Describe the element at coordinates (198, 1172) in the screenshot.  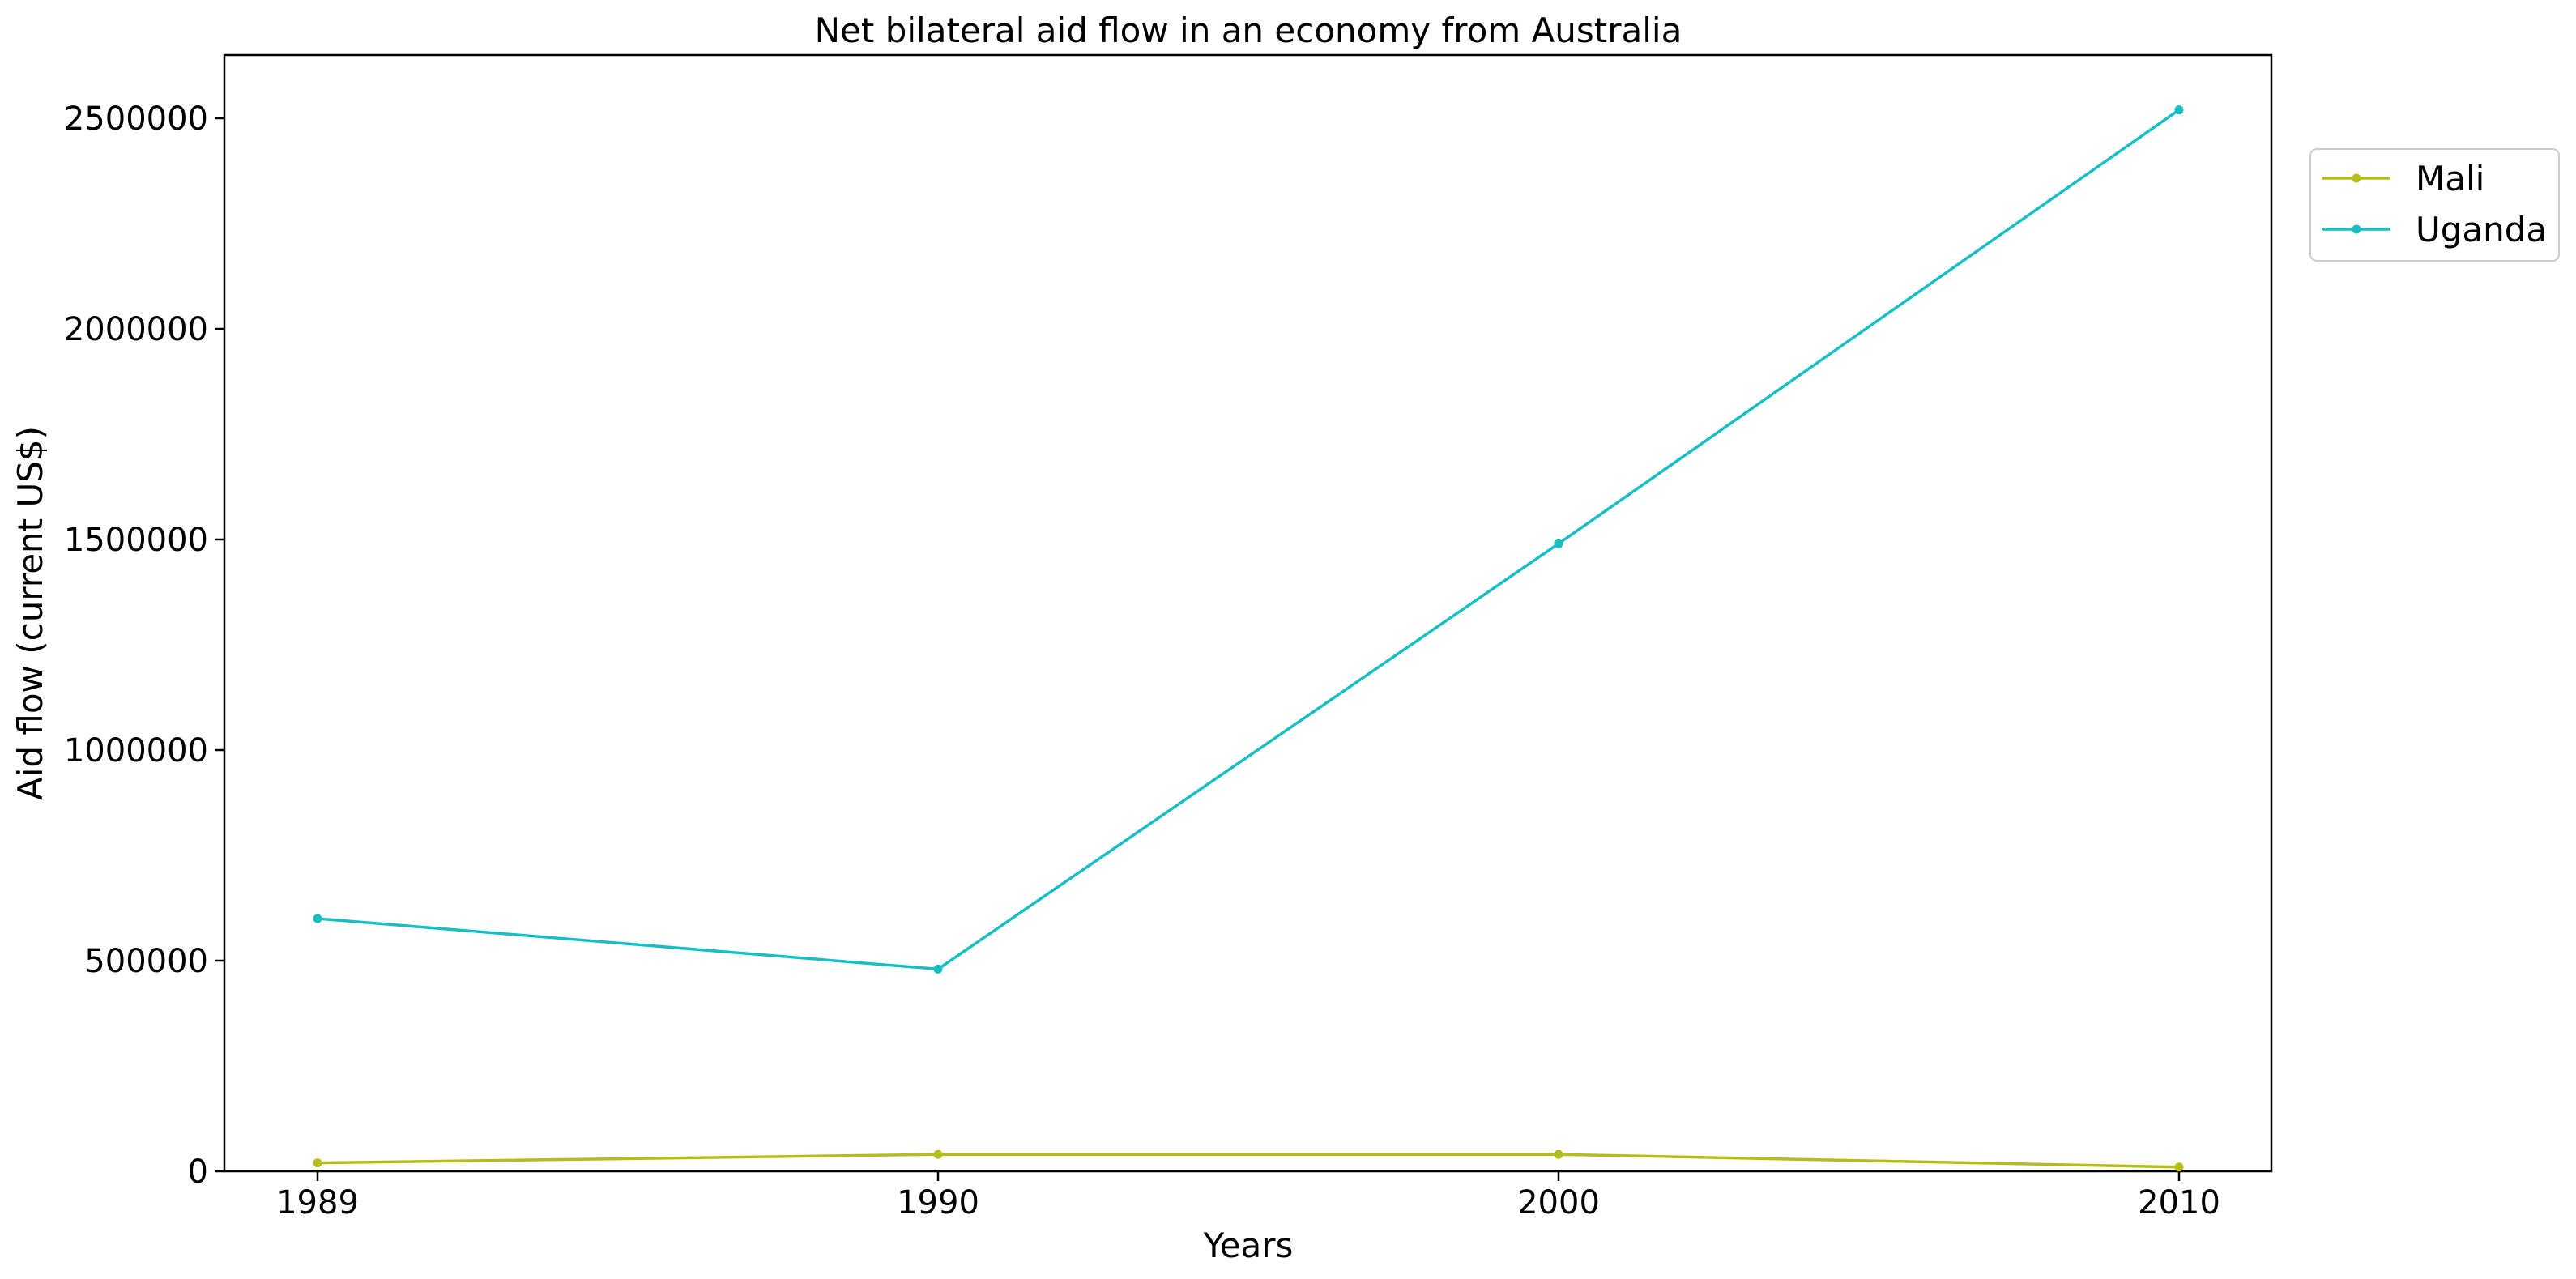
I see `y-tick-label: 0` at that location.